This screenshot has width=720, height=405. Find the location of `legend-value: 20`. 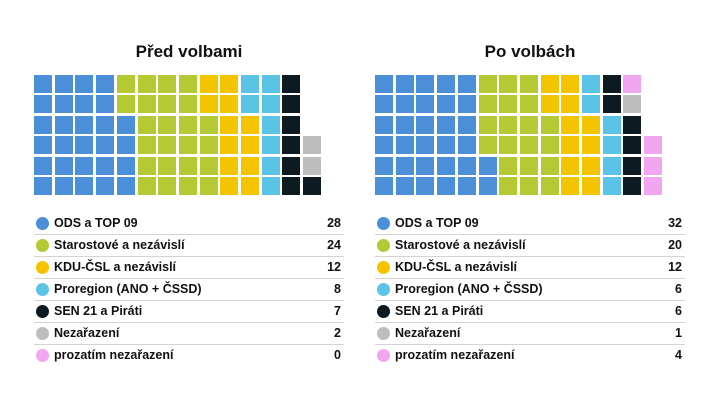

legend-value: 20 is located at coordinates (675, 245).